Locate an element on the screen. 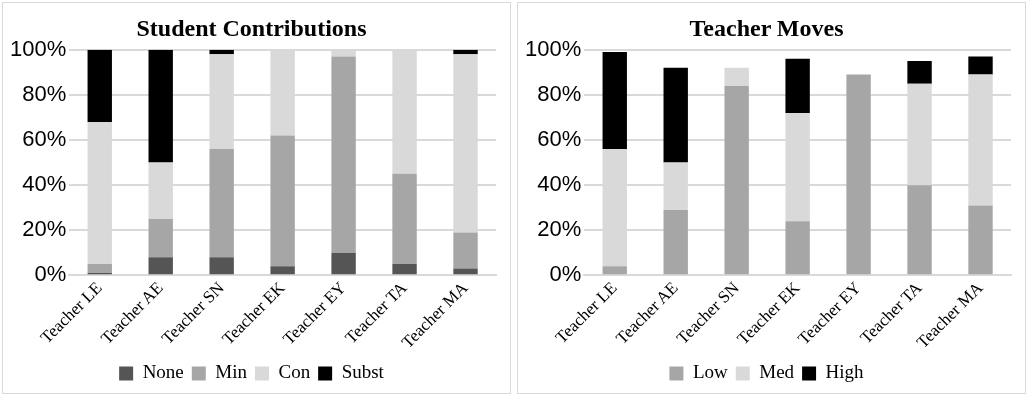 The height and width of the screenshot is (400, 1031). chart-title: Teacher Moves is located at coordinates (766, 27).